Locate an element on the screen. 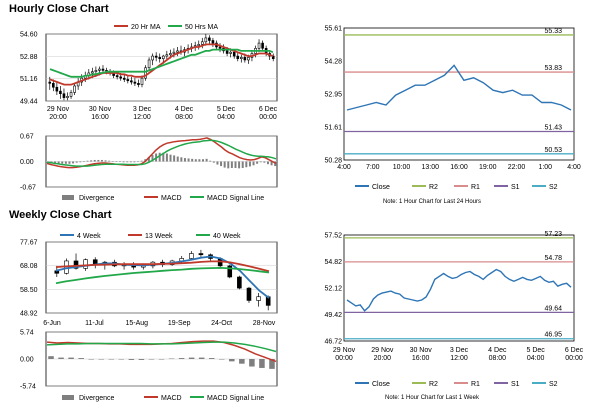 The width and height of the screenshot is (600, 413). weekly-close-note: Note: 1 Hour Chart for Last 1 Week is located at coordinates (432, 398).